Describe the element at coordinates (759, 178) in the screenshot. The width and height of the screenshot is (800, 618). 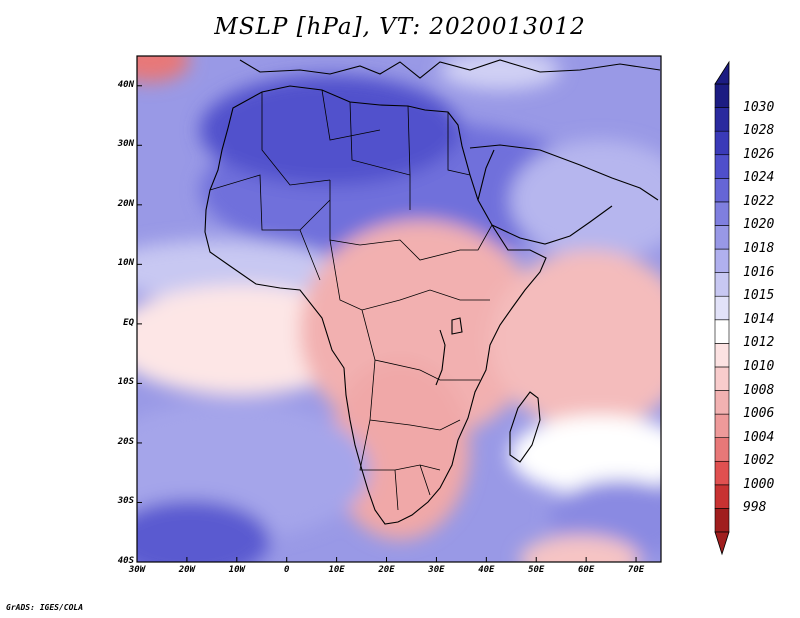
I see `colorbar-level-label: 1024` at that location.